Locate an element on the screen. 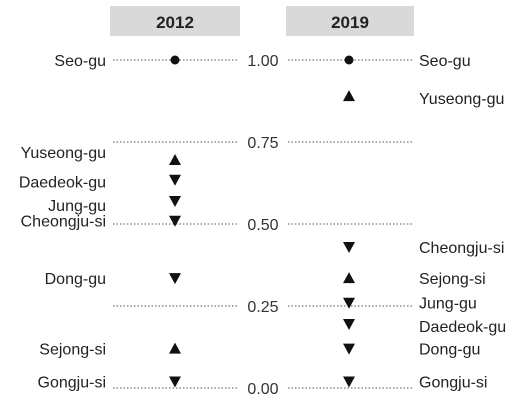 Image resolution: width=526 pixels, height=407 pixels. point-marker-2012-cheongju-si is located at coordinates (175, 221).